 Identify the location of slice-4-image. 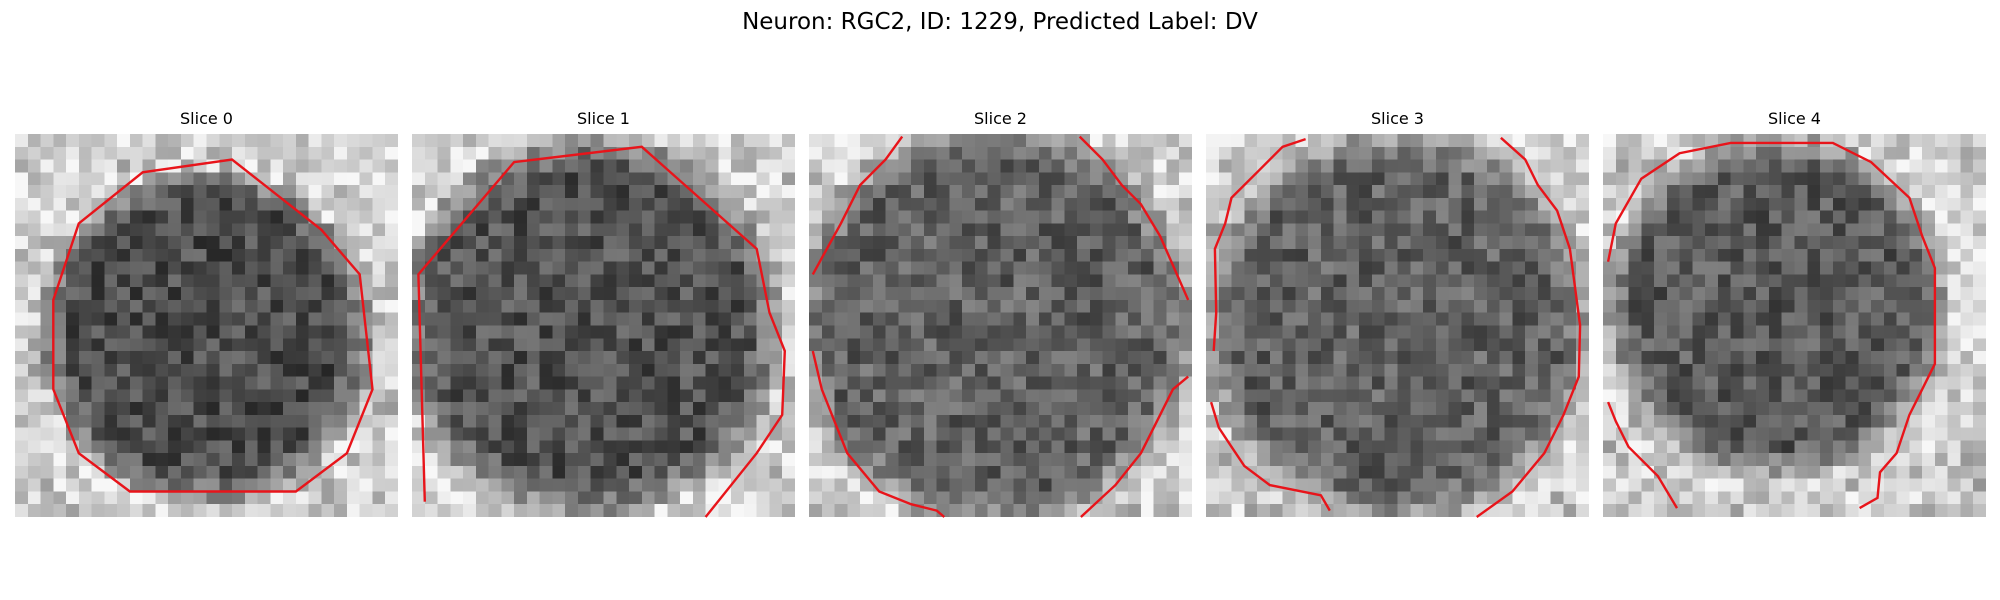
(1794, 325).